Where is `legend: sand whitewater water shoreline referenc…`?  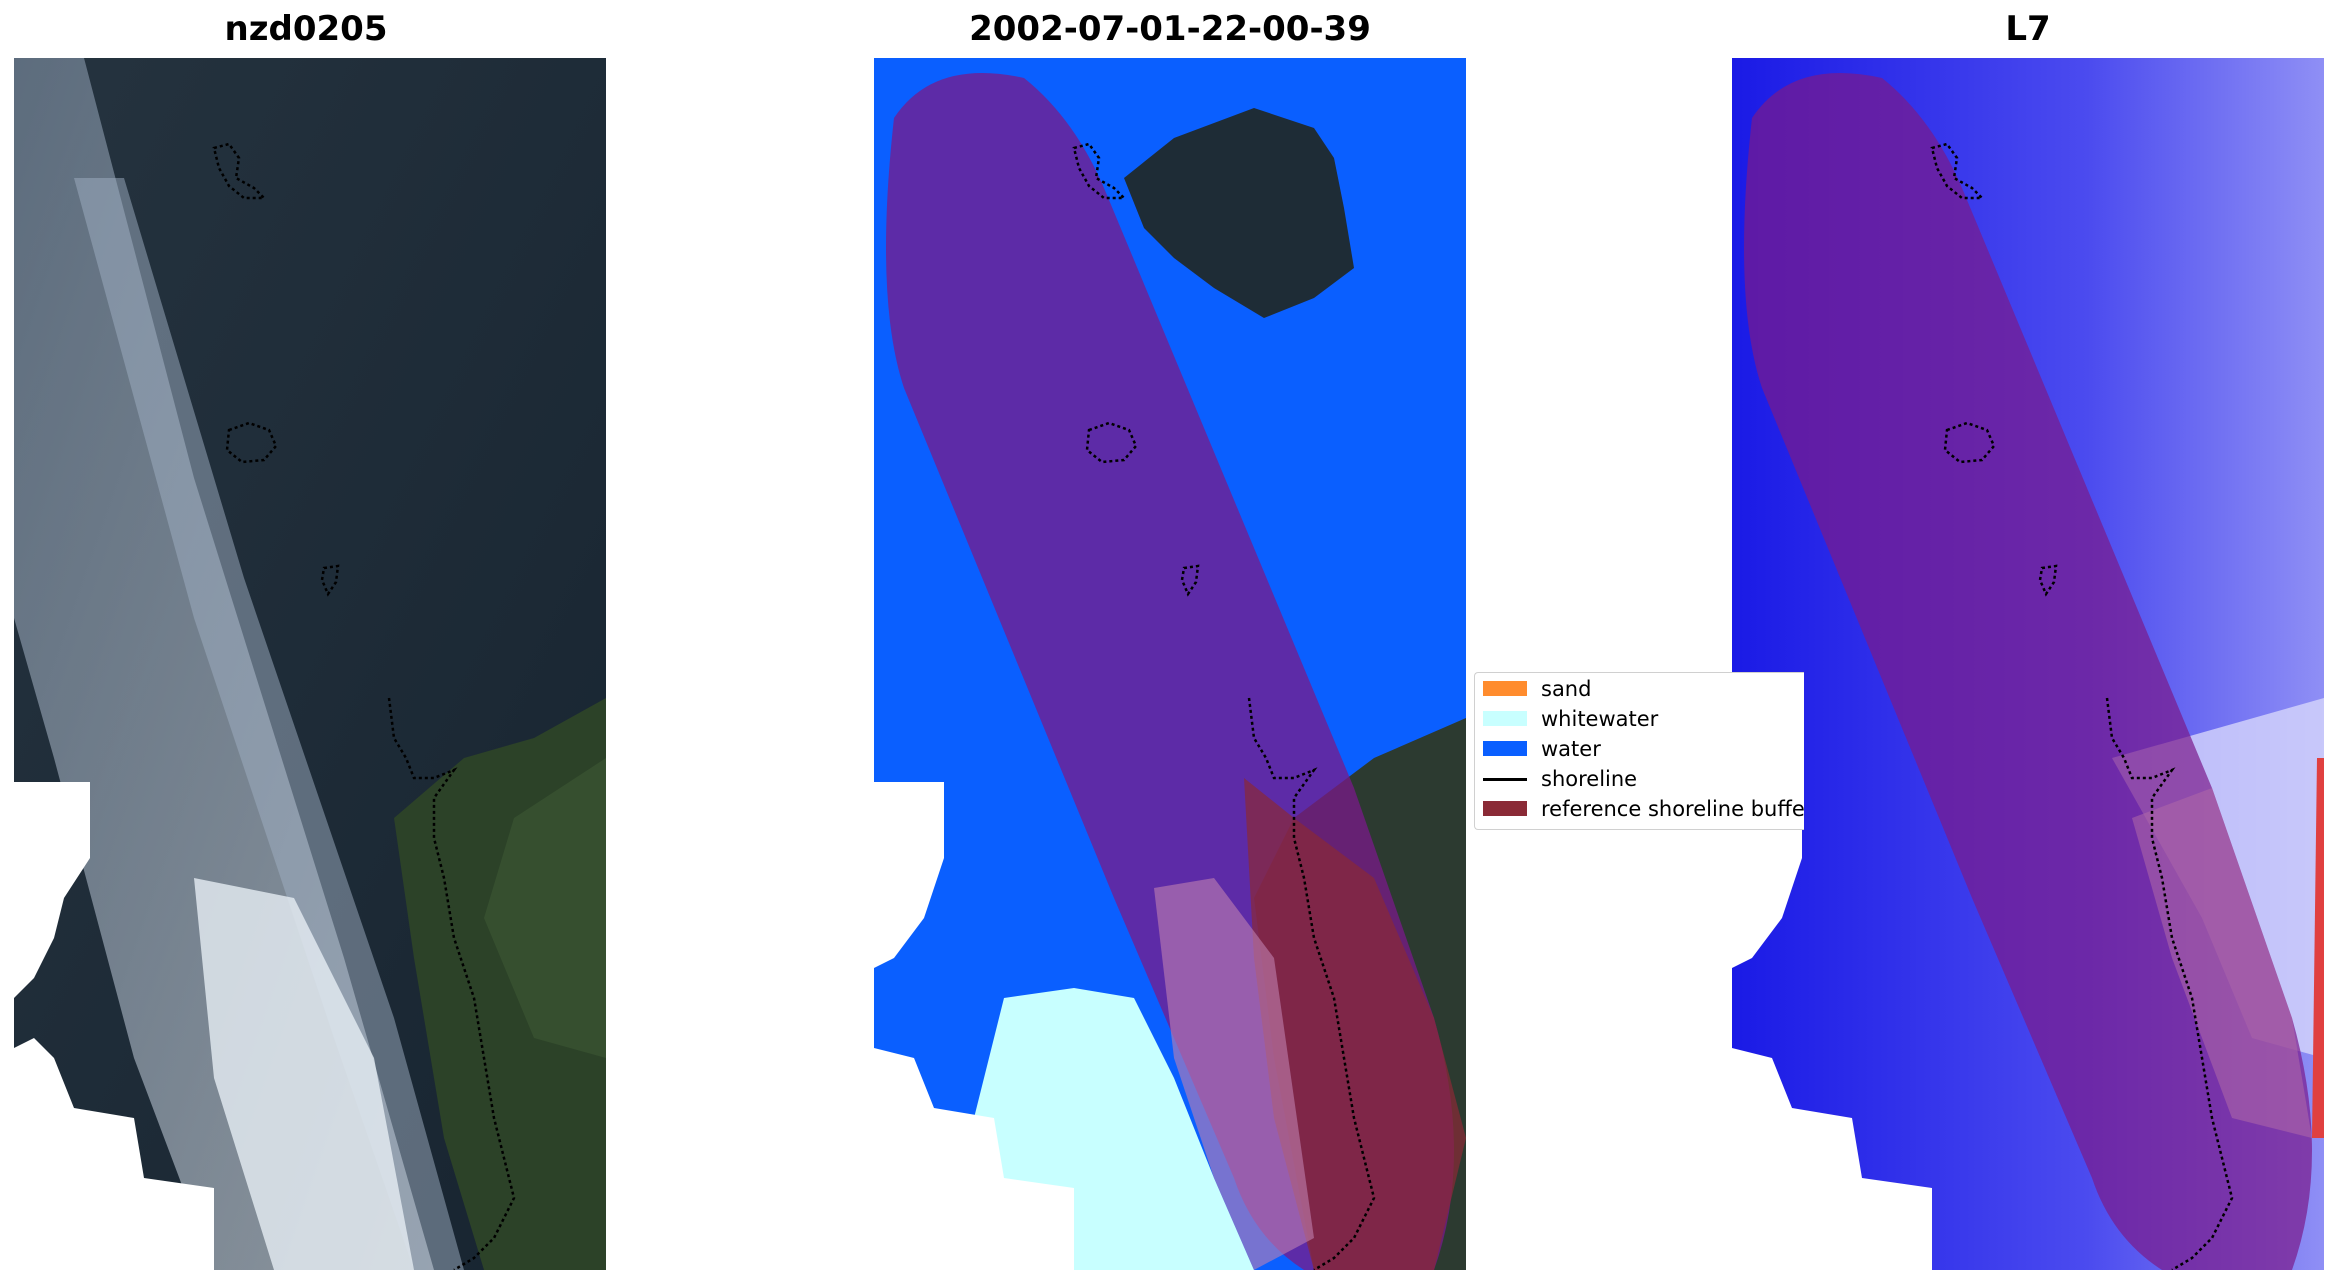
legend: sand whitewater water shoreline referenc… is located at coordinates (1639, 751).